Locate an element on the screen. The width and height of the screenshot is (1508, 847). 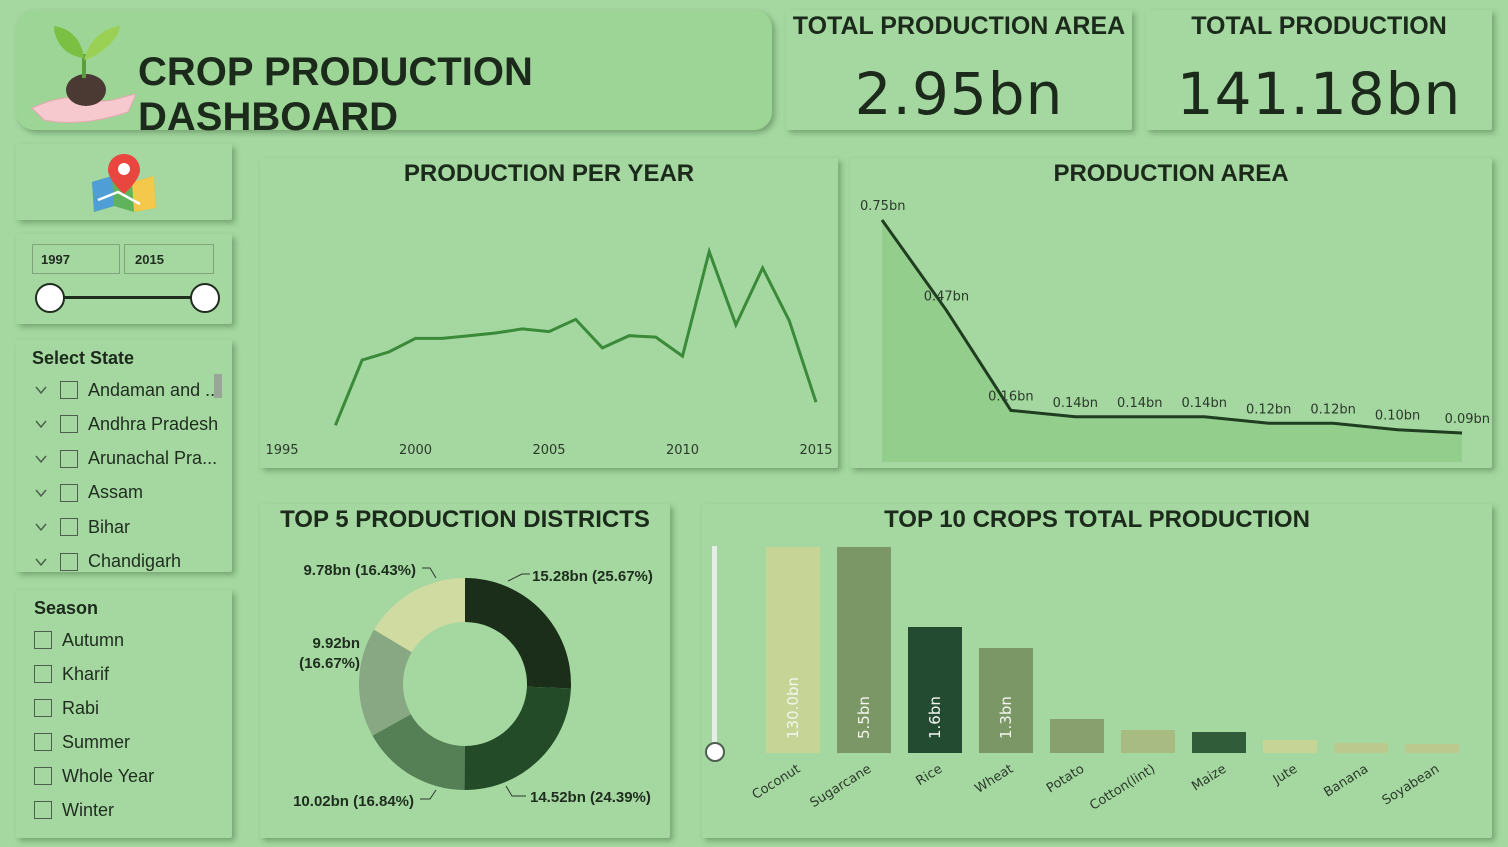
season-label: Whole Year is located at coordinates (108, 775).